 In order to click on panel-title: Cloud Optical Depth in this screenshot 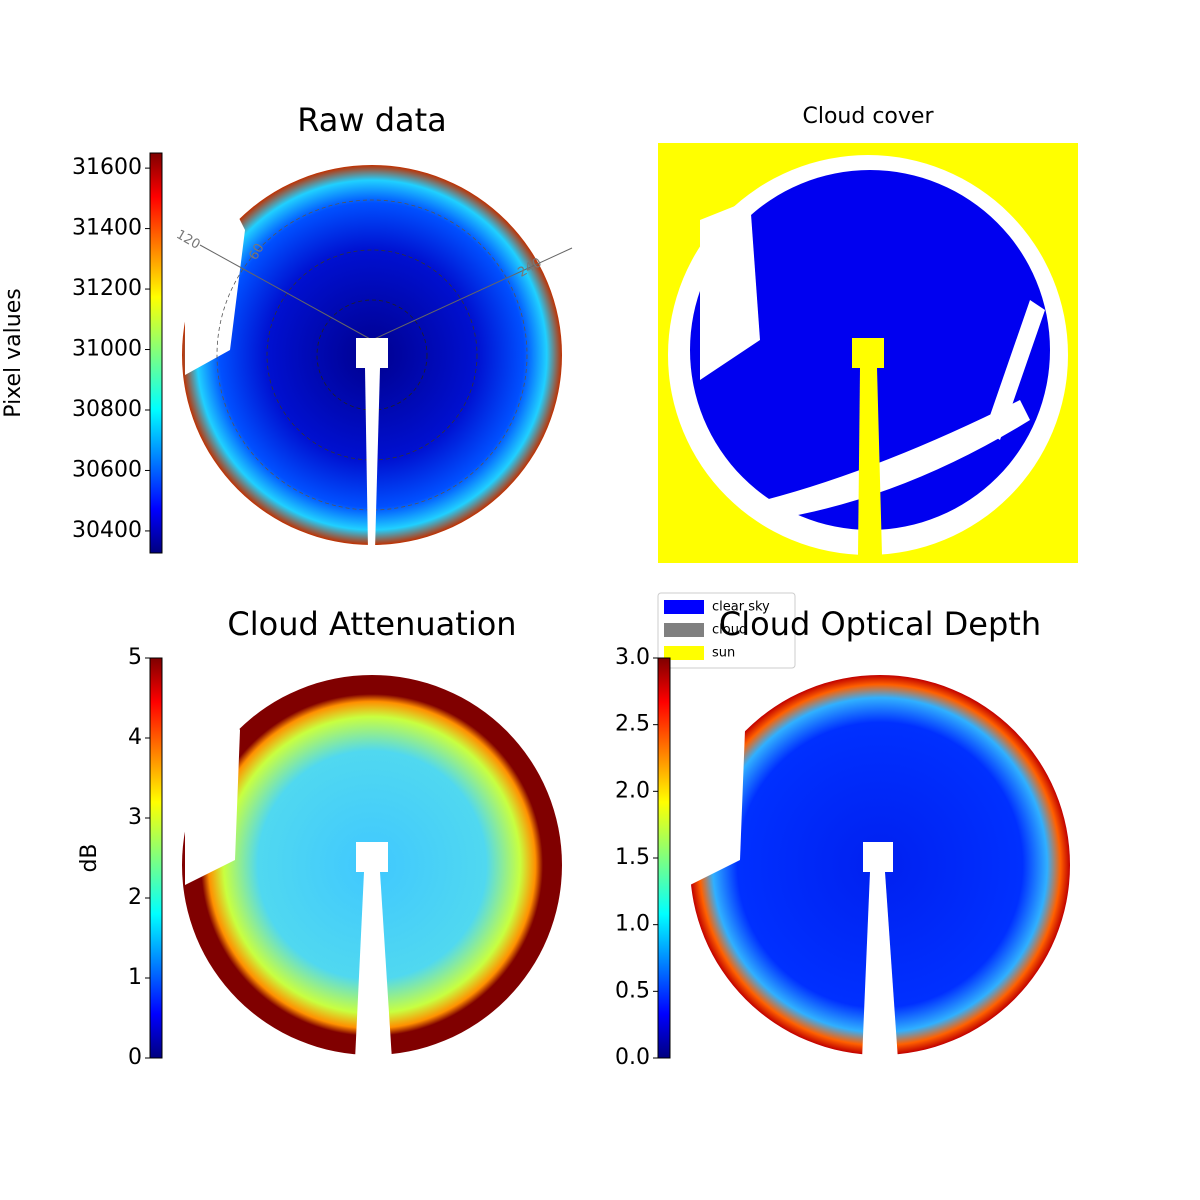, I will do `click(880, 624)`.